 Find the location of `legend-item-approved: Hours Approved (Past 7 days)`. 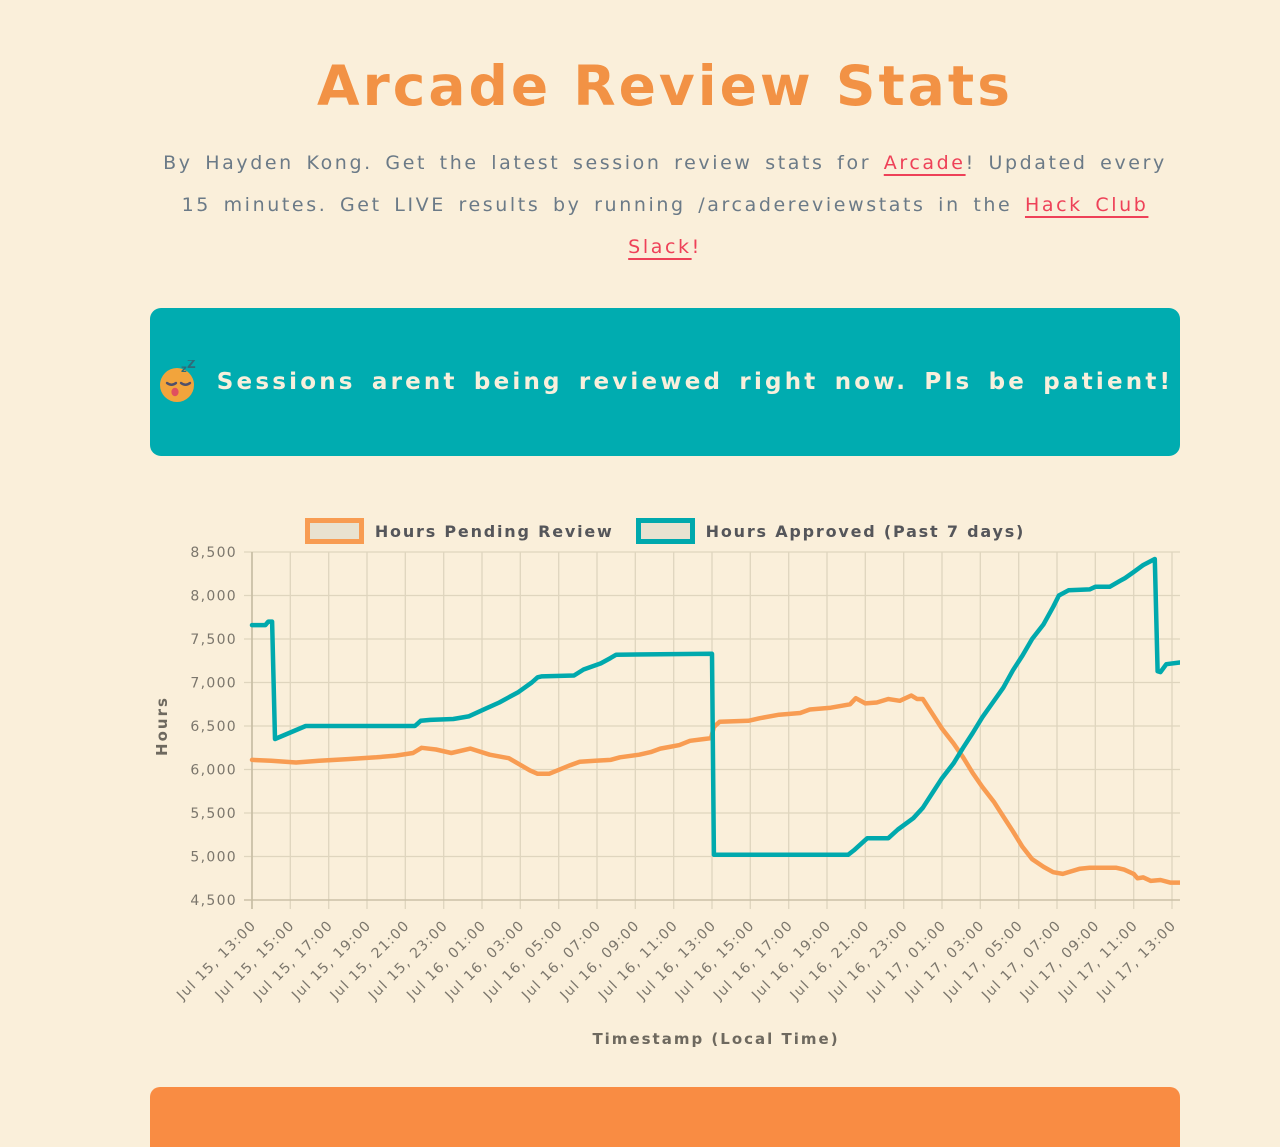

legend-item-approved: Hours Approved (Past 7 days) is located at coordinates (830, 531).